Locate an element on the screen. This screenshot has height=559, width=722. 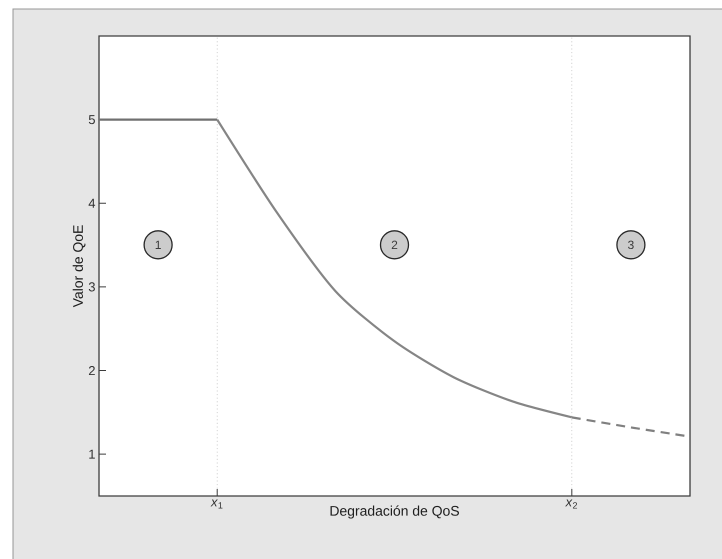
x-tick-label: x$_{1}$ is located at coordinates (216, 504).